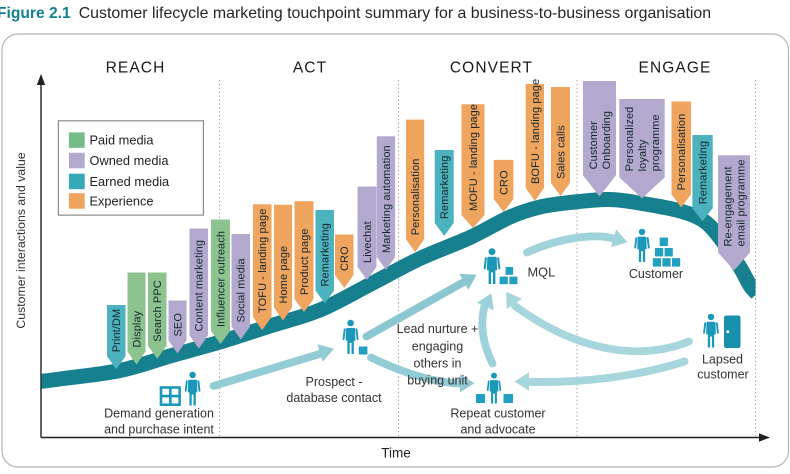  I want to click on svg-text: REACH, so click(136, 68).